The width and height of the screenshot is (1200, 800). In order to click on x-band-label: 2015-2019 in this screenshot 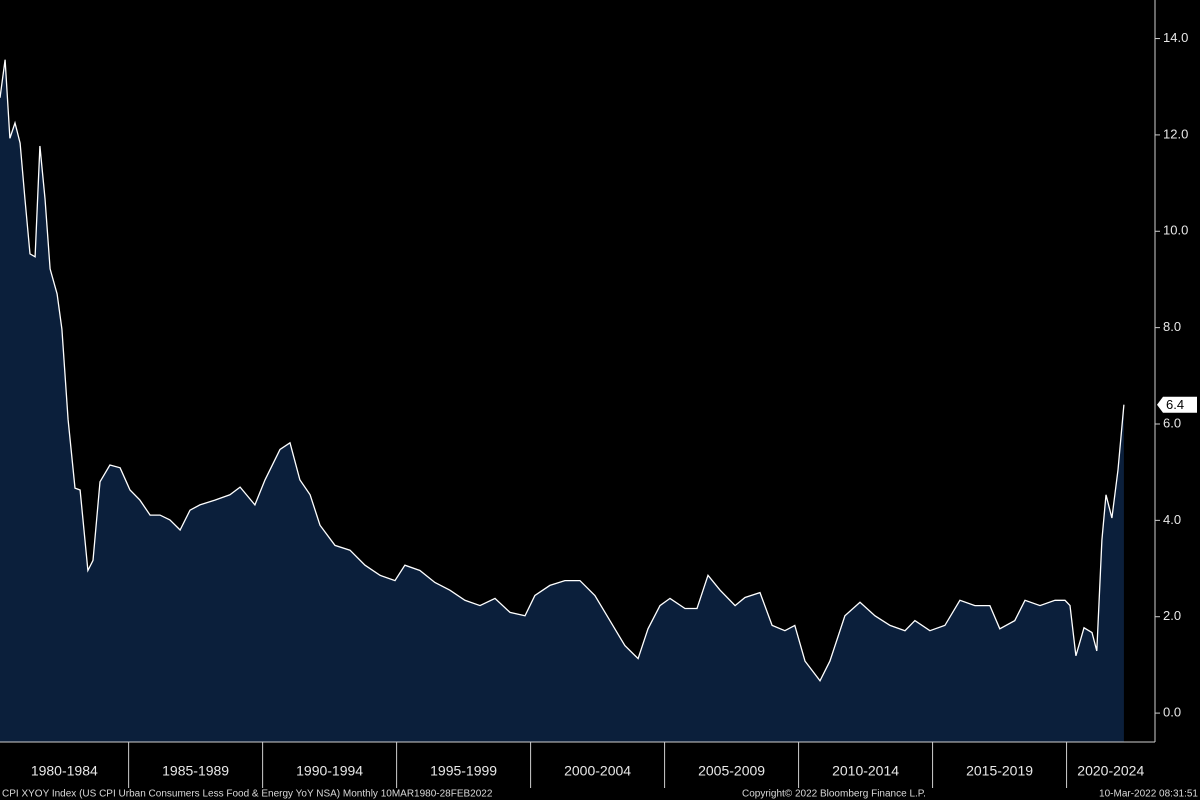, I will do `click(999, 771)`.